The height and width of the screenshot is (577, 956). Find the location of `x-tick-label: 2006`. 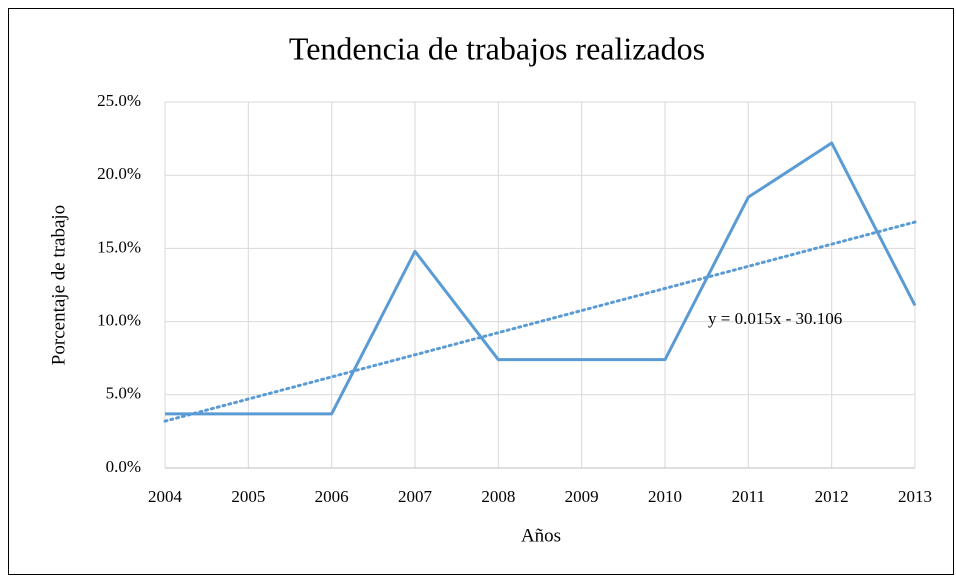

x-tick-label: 2006 is located at coordinates (332, 496).